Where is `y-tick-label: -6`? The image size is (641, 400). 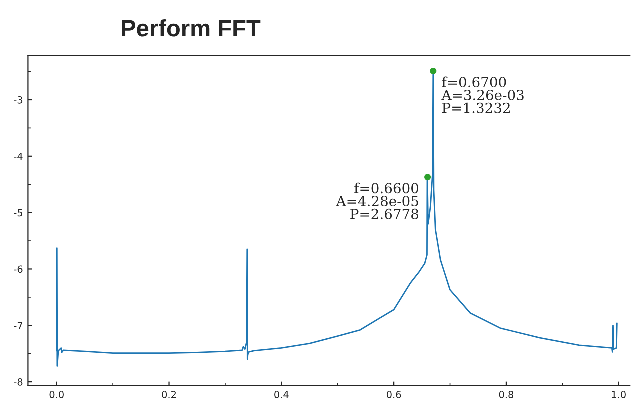
y-tick-label: -6 is located at coordinates (18, 270).